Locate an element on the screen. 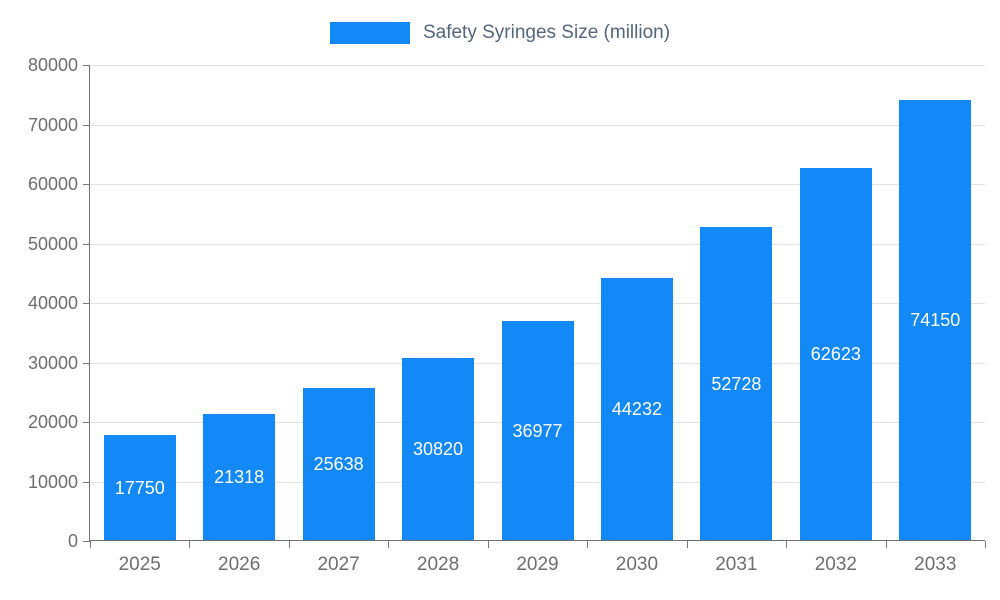 This screenshot has width=1000, height=600. y-axis-label: 40000 is located at coordinates (52, 303).